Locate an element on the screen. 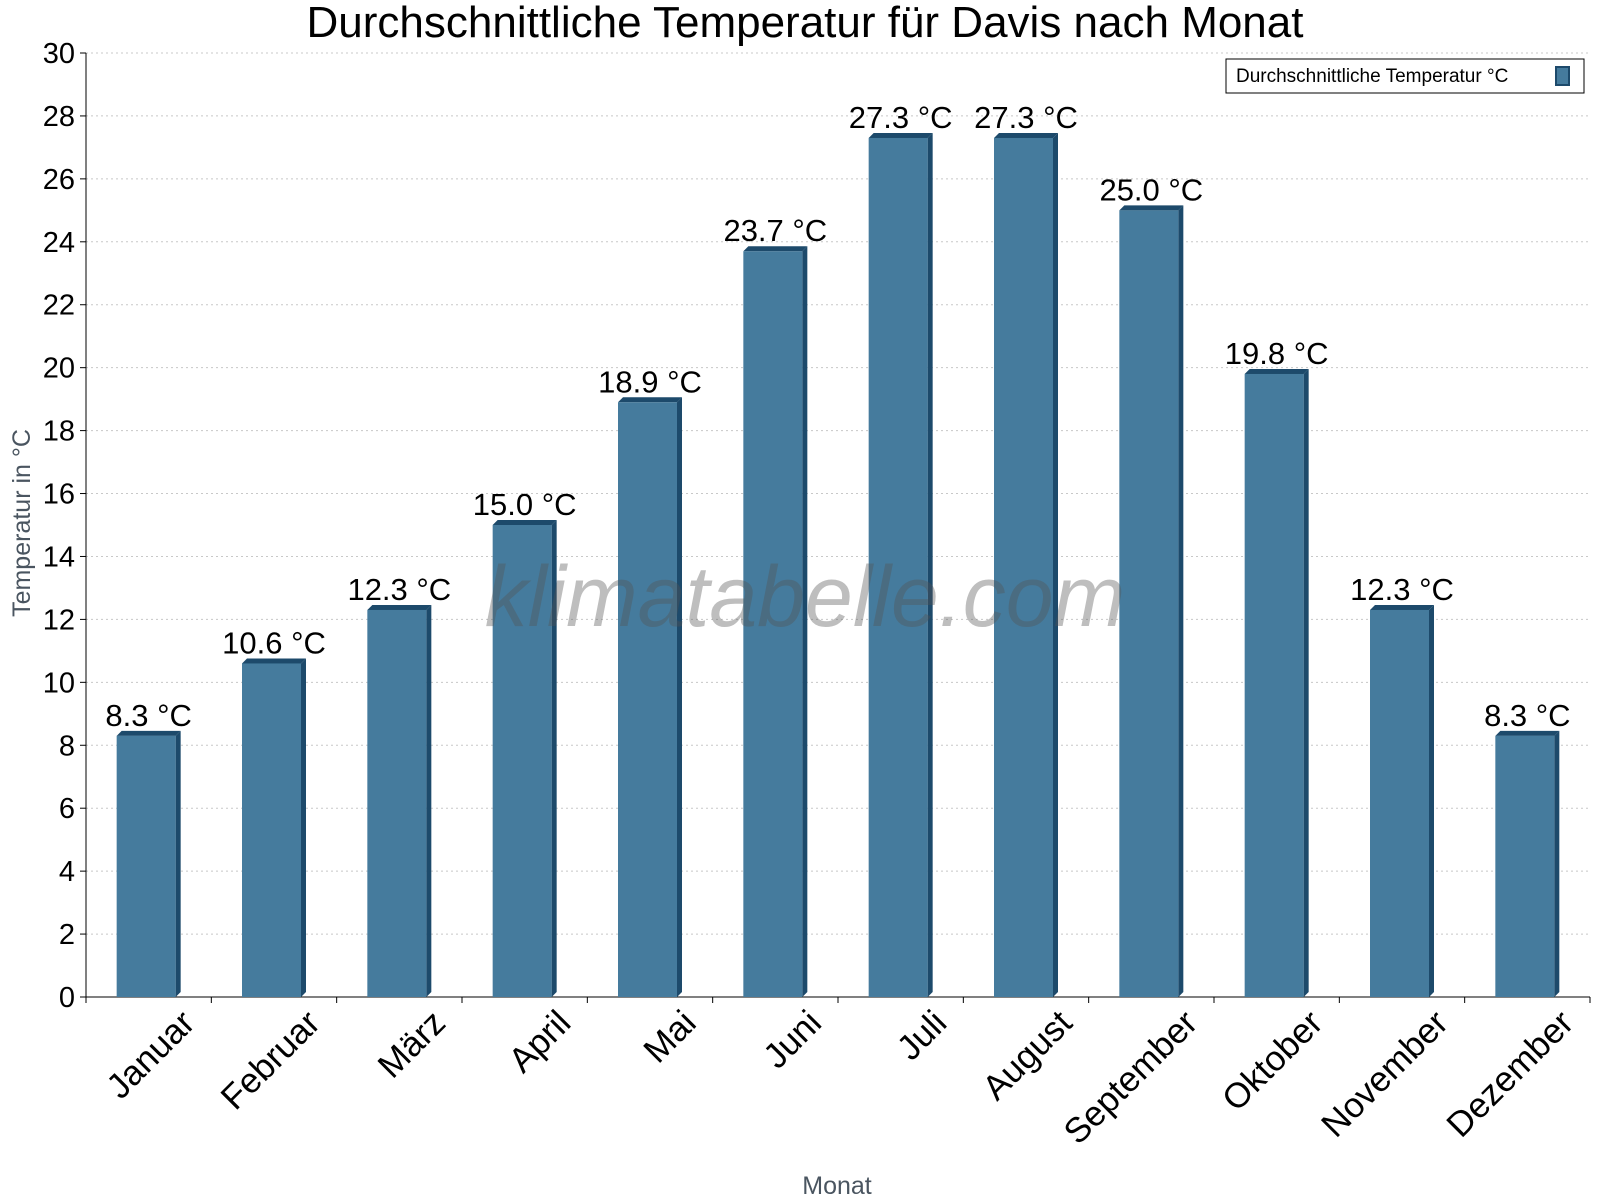 The image size is (1600, 1200). data-label: 25.0 °C is located at coordinates (1151, 189).